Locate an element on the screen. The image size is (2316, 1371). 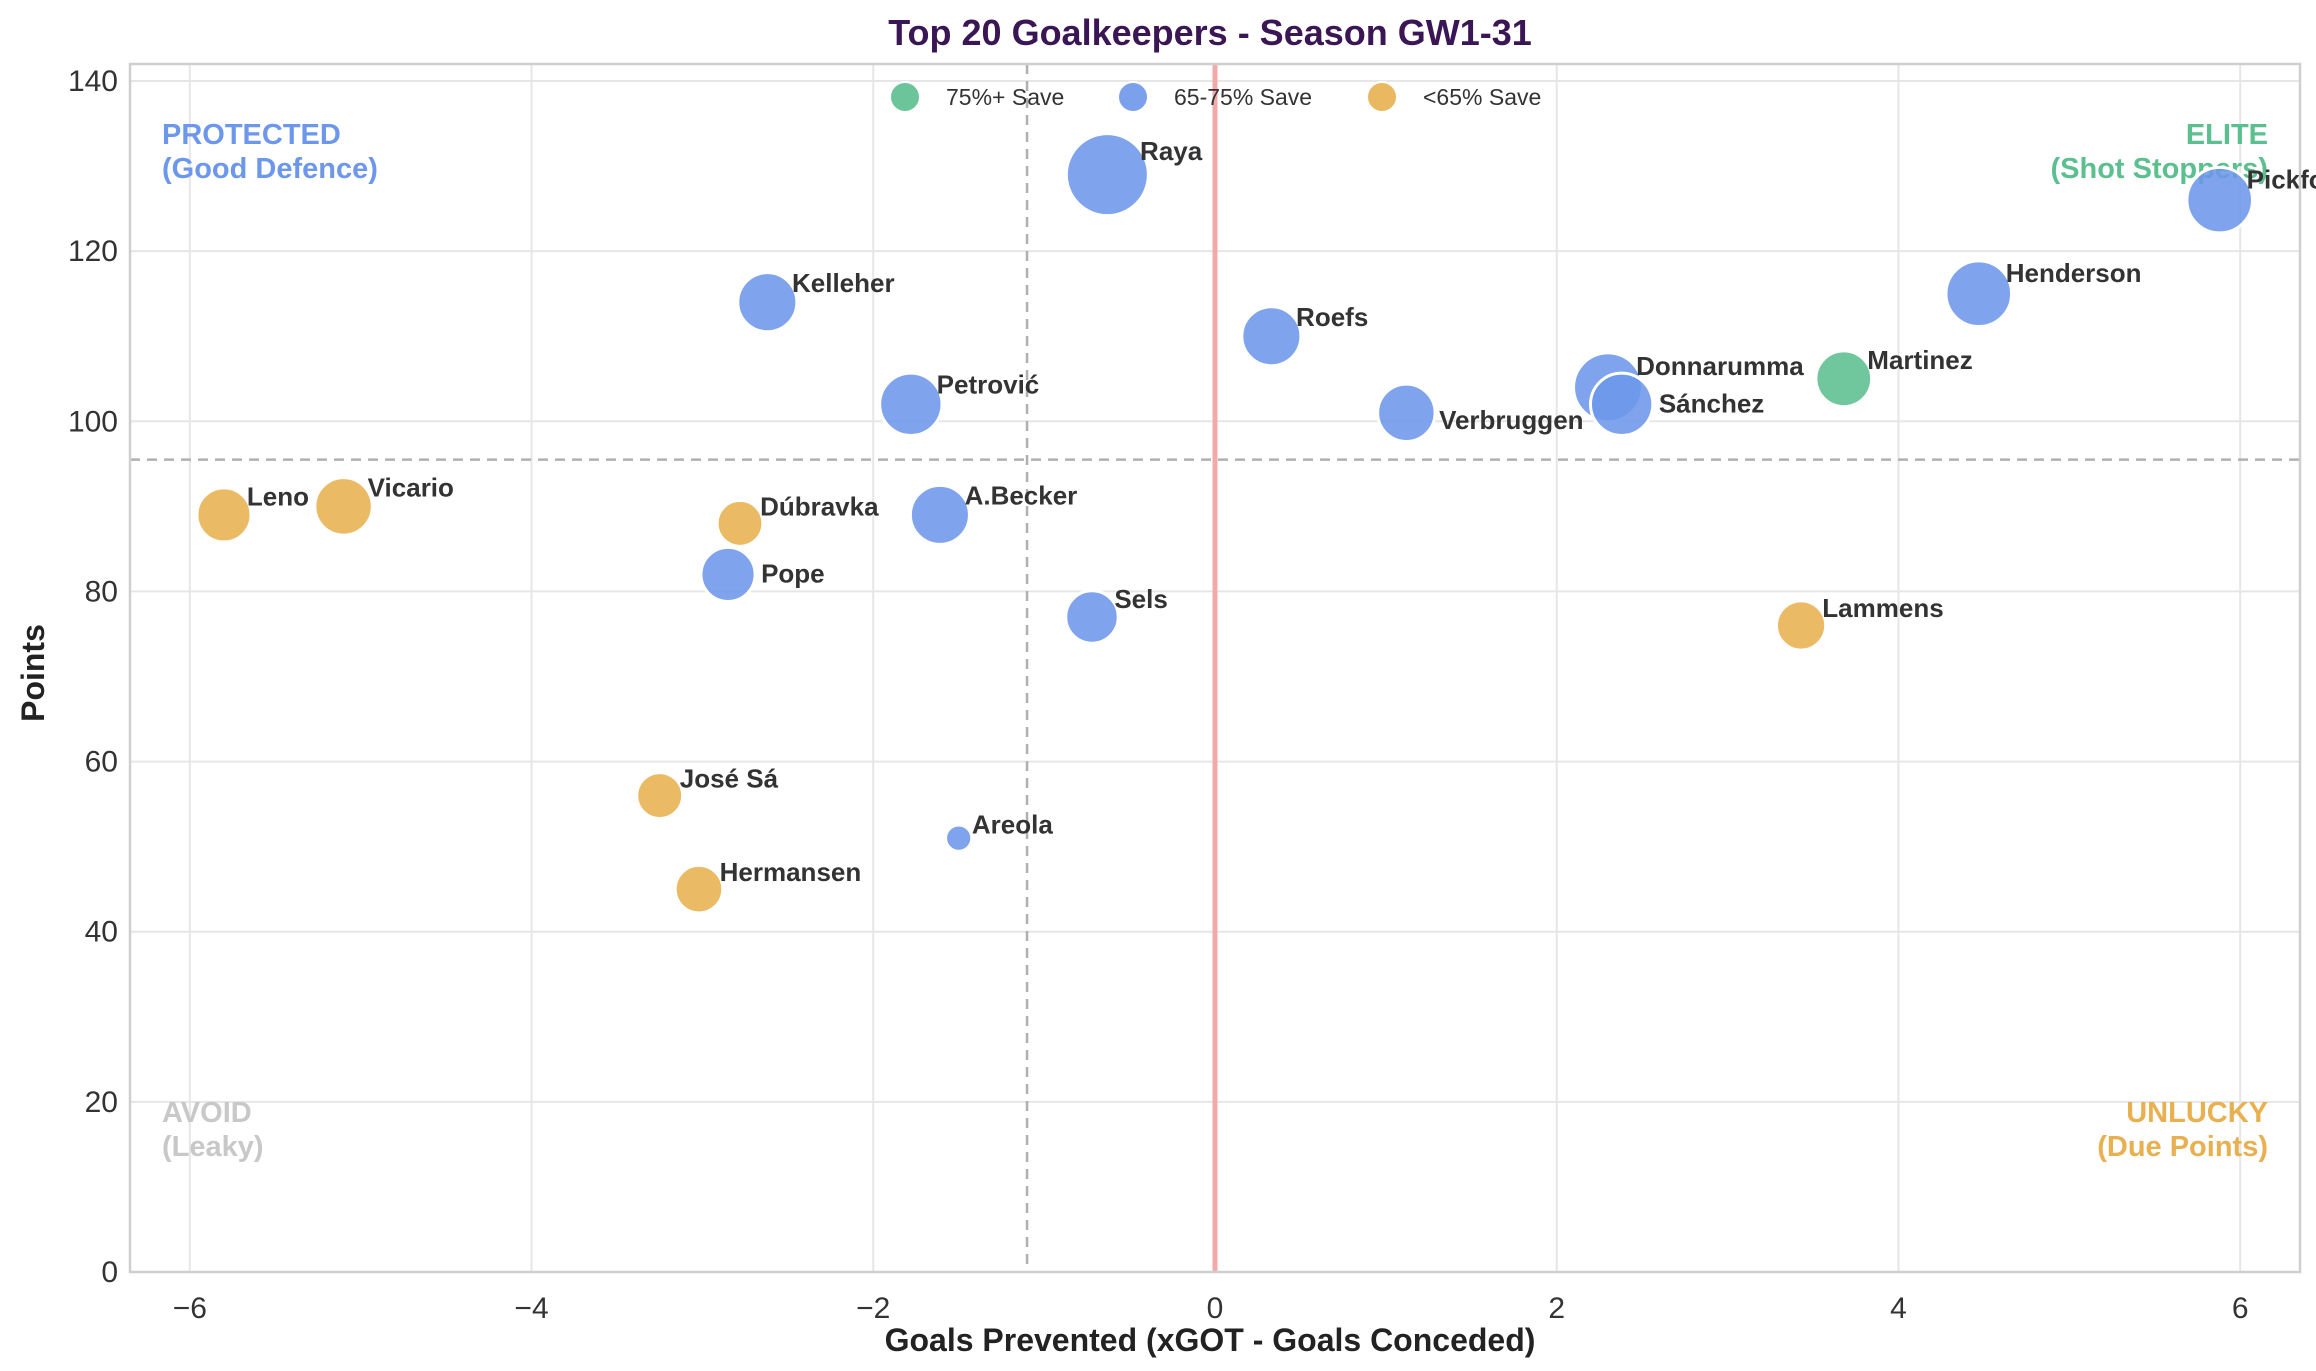
player-label: Vicario is located at coordinates (411, 487).